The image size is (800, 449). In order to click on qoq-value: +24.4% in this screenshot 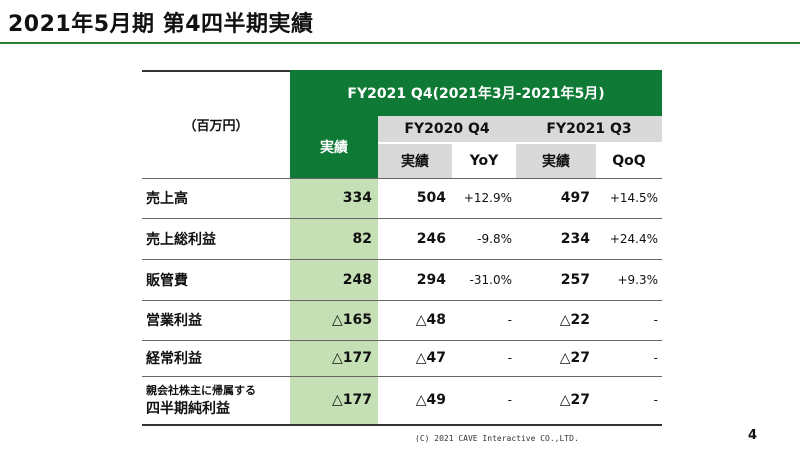, I will do `click(633, 238)`.